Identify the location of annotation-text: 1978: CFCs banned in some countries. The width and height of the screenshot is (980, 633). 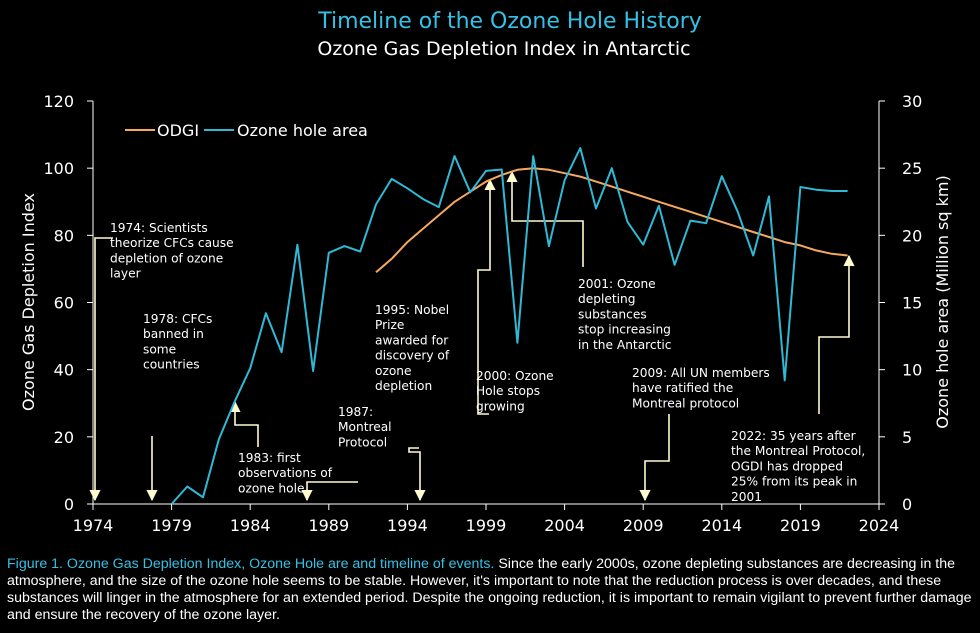
(177, 342).